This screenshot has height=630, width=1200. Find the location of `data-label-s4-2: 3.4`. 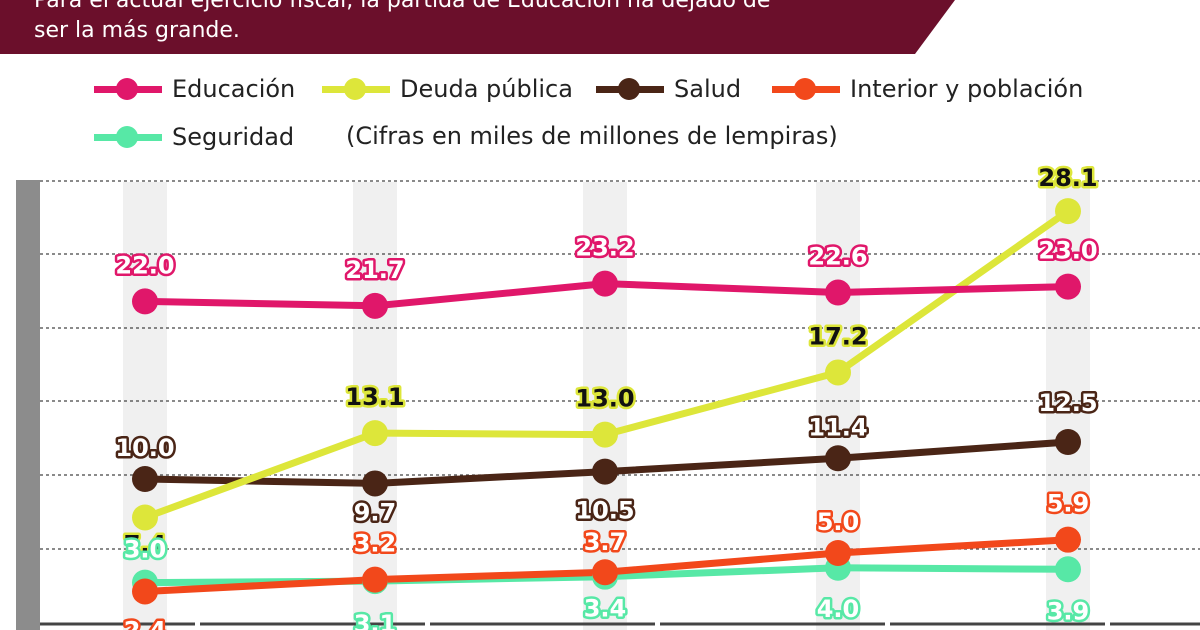

data-label-s4-2: 3.4 is located at coordinates (605, 609).